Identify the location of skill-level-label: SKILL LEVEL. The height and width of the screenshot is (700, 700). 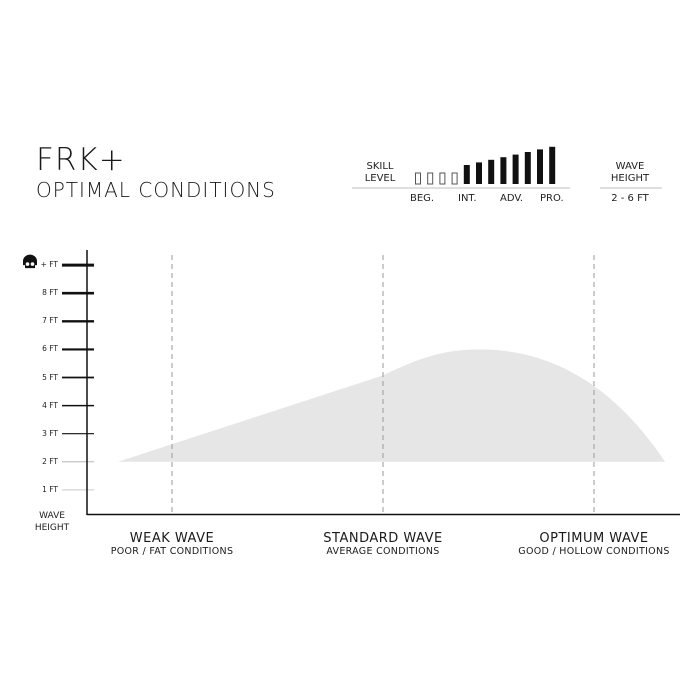
(380, 173).